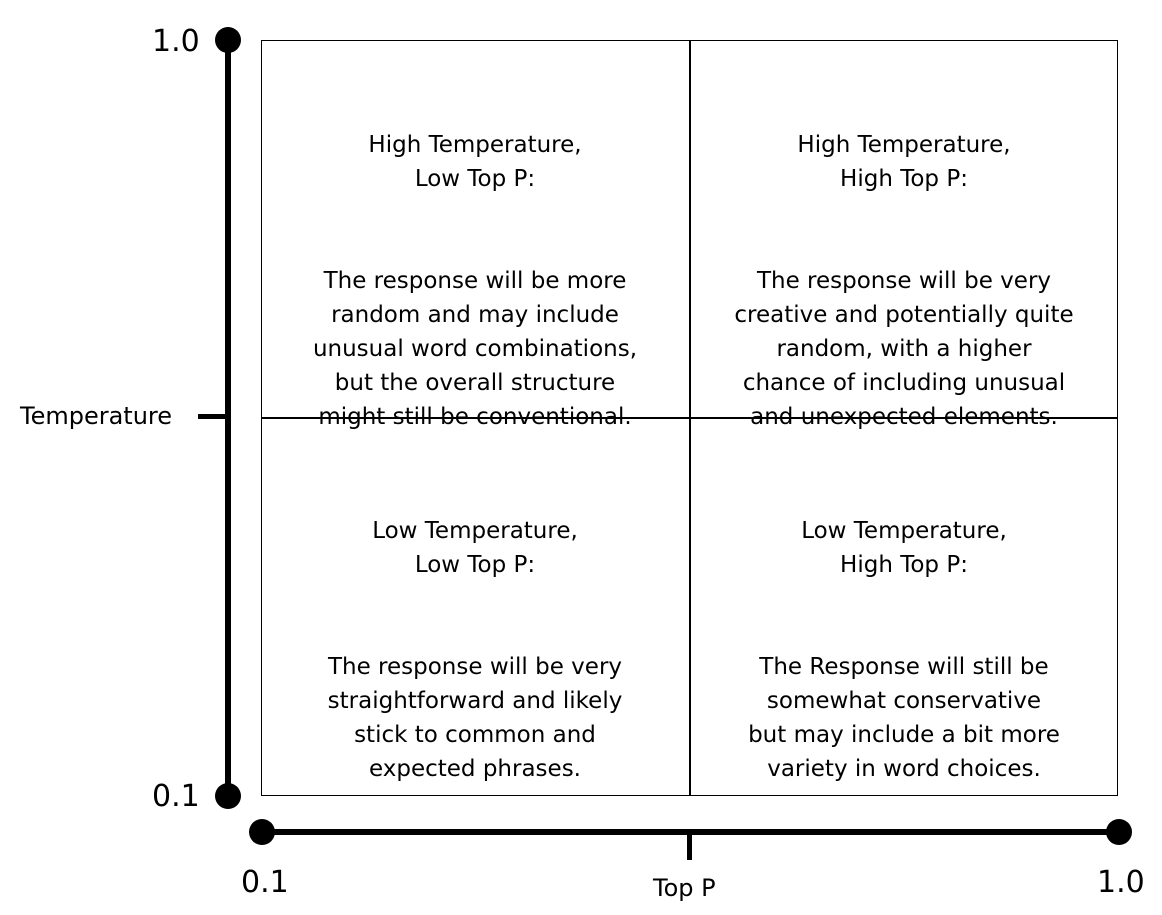 This screenshot has height=915, width=1162. Describe the element at coordinates (212, 416) in the screenshot. I see `y-axis-midpoint-tick` at that location.